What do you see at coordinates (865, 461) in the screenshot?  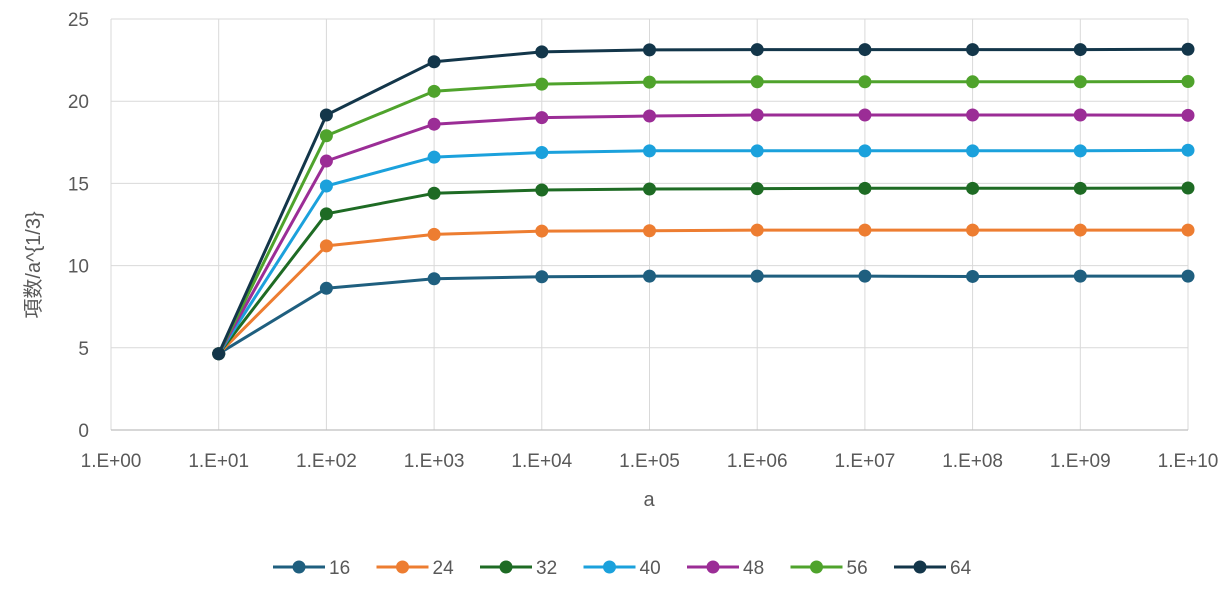 I see `x-tick-label: 1.E+07` at bounding box center [865, 461].